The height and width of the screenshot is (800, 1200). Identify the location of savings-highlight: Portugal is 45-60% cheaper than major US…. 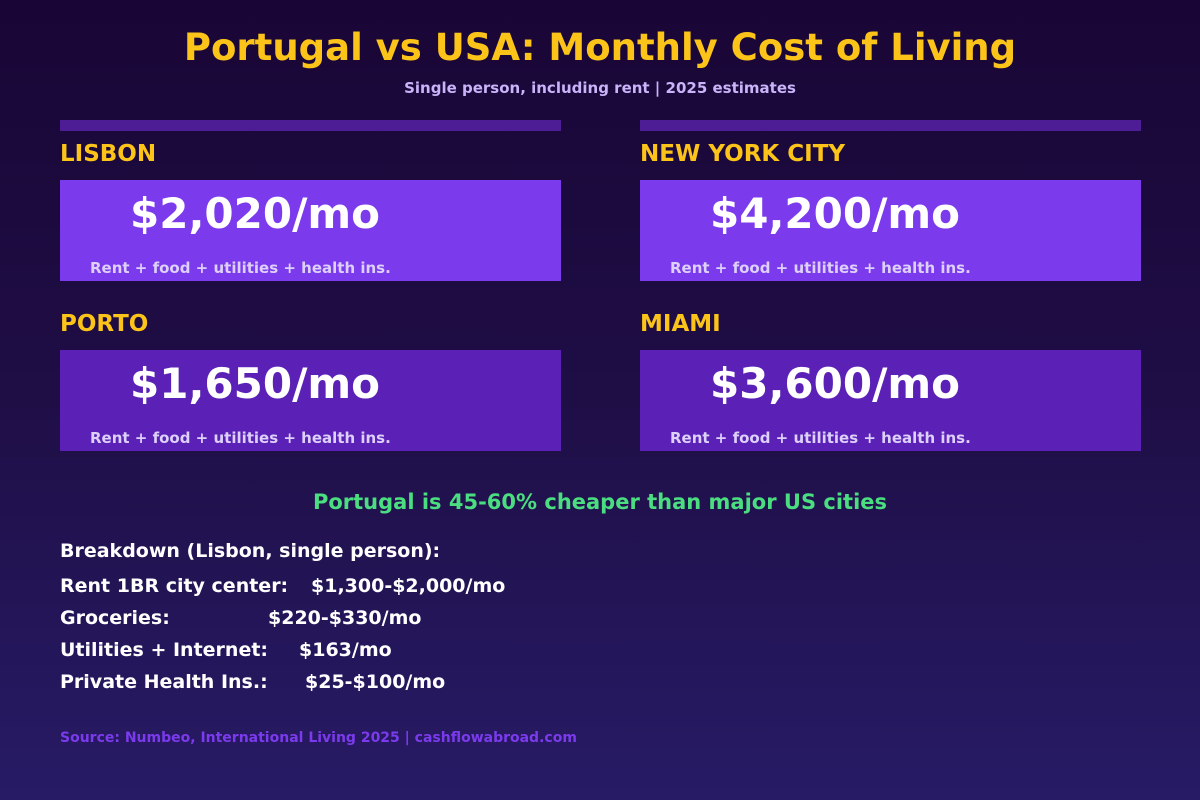
(600, 502).